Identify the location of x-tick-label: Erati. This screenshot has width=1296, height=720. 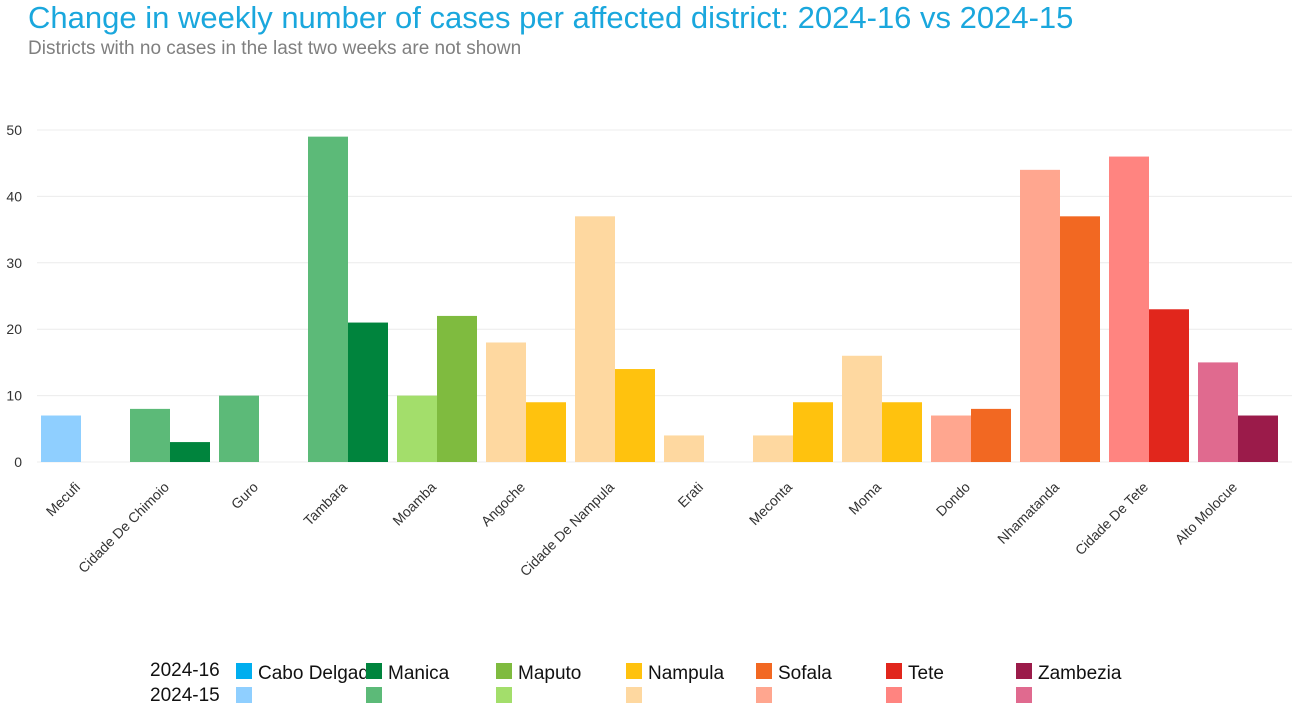
(690, 495).